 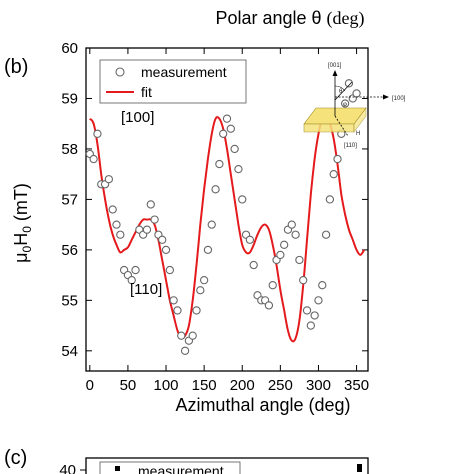 What do you see at coordinates (181, 468) in the screenshot?
I see `panel-c-legend-label: measurement` at bounding box center [181, 468].